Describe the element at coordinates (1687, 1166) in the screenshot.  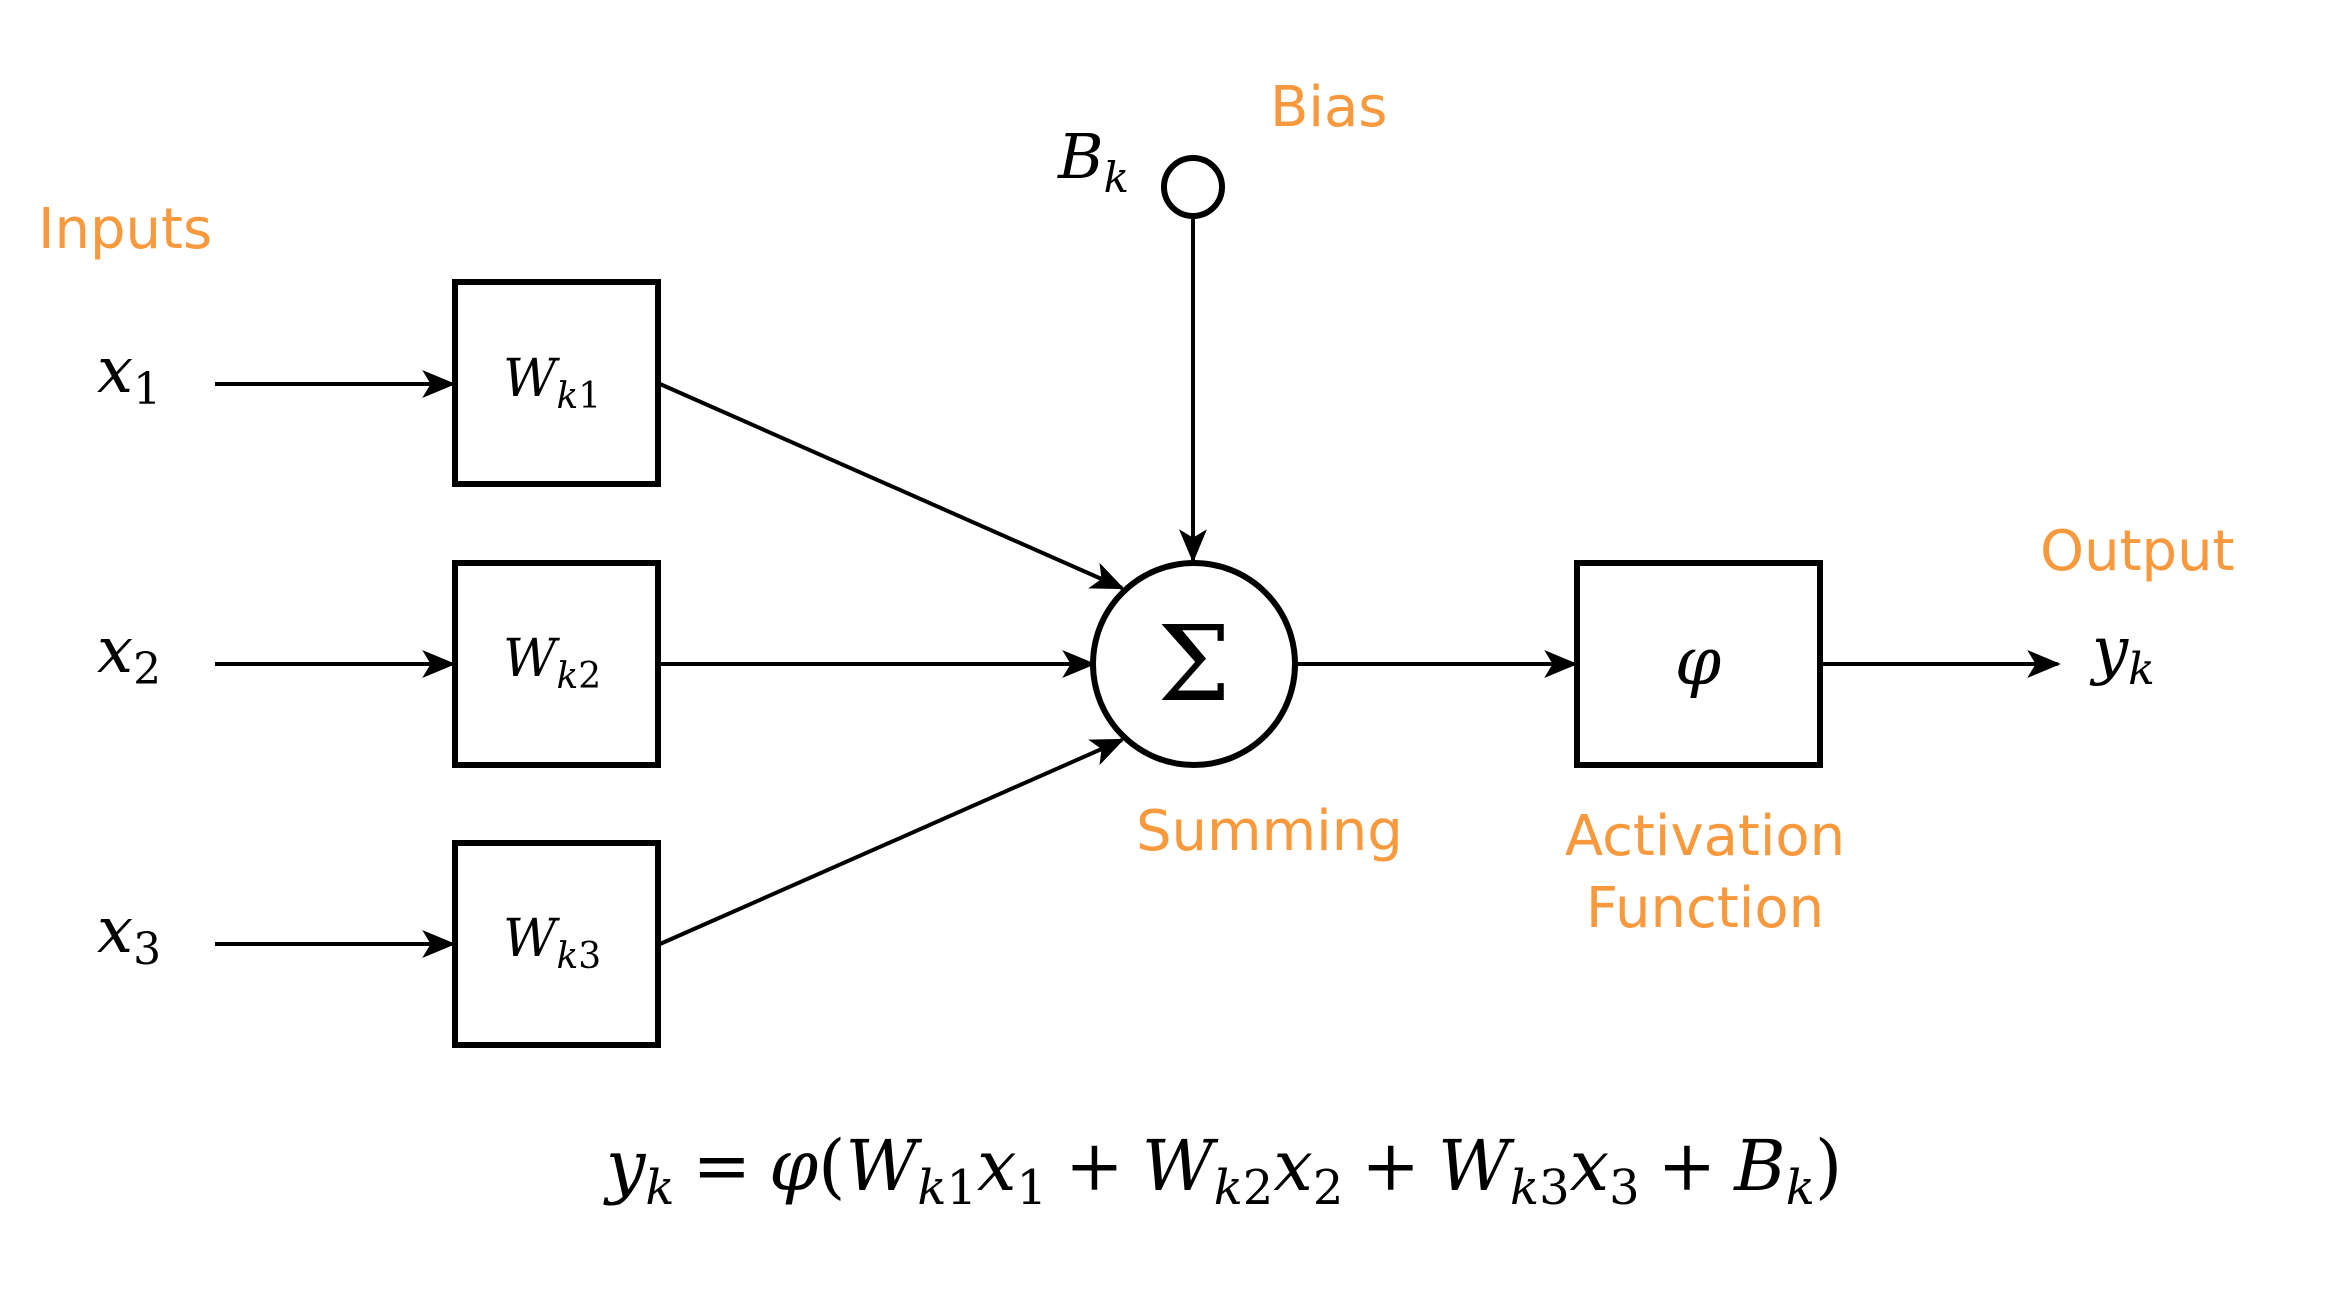
I see `eq-plus-3: +` at that location.